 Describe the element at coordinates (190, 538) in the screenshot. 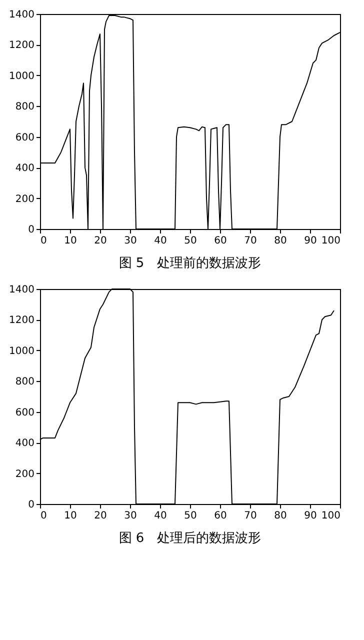

I see `text: 图 6 处理后的数据波形` at that location.